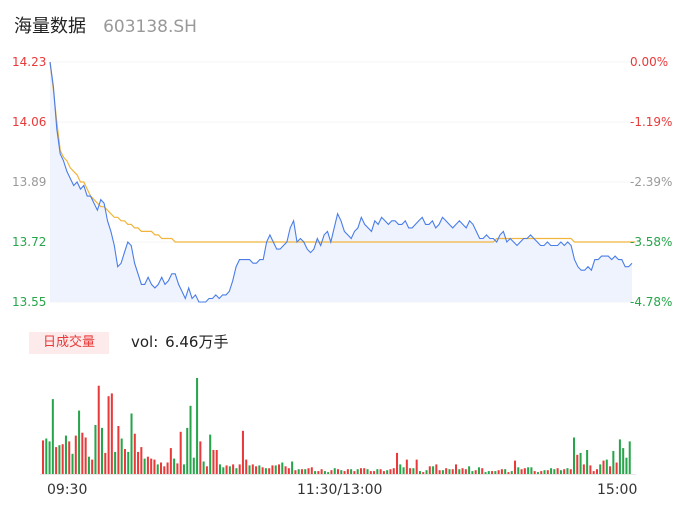  What do you see at coordinates (150, 27) in the screenshot?
I see `stock-code: 603138.SH` at bounding box center [150, 27].